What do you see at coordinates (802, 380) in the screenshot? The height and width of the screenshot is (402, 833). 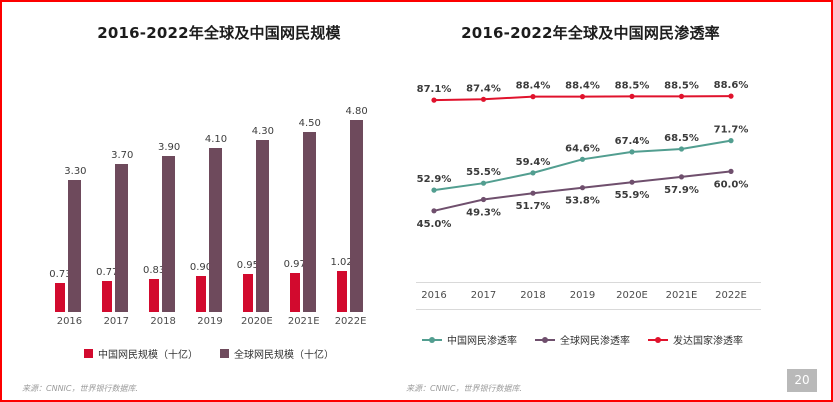 I see `page-number: 20` at bounding box center [802, 380].